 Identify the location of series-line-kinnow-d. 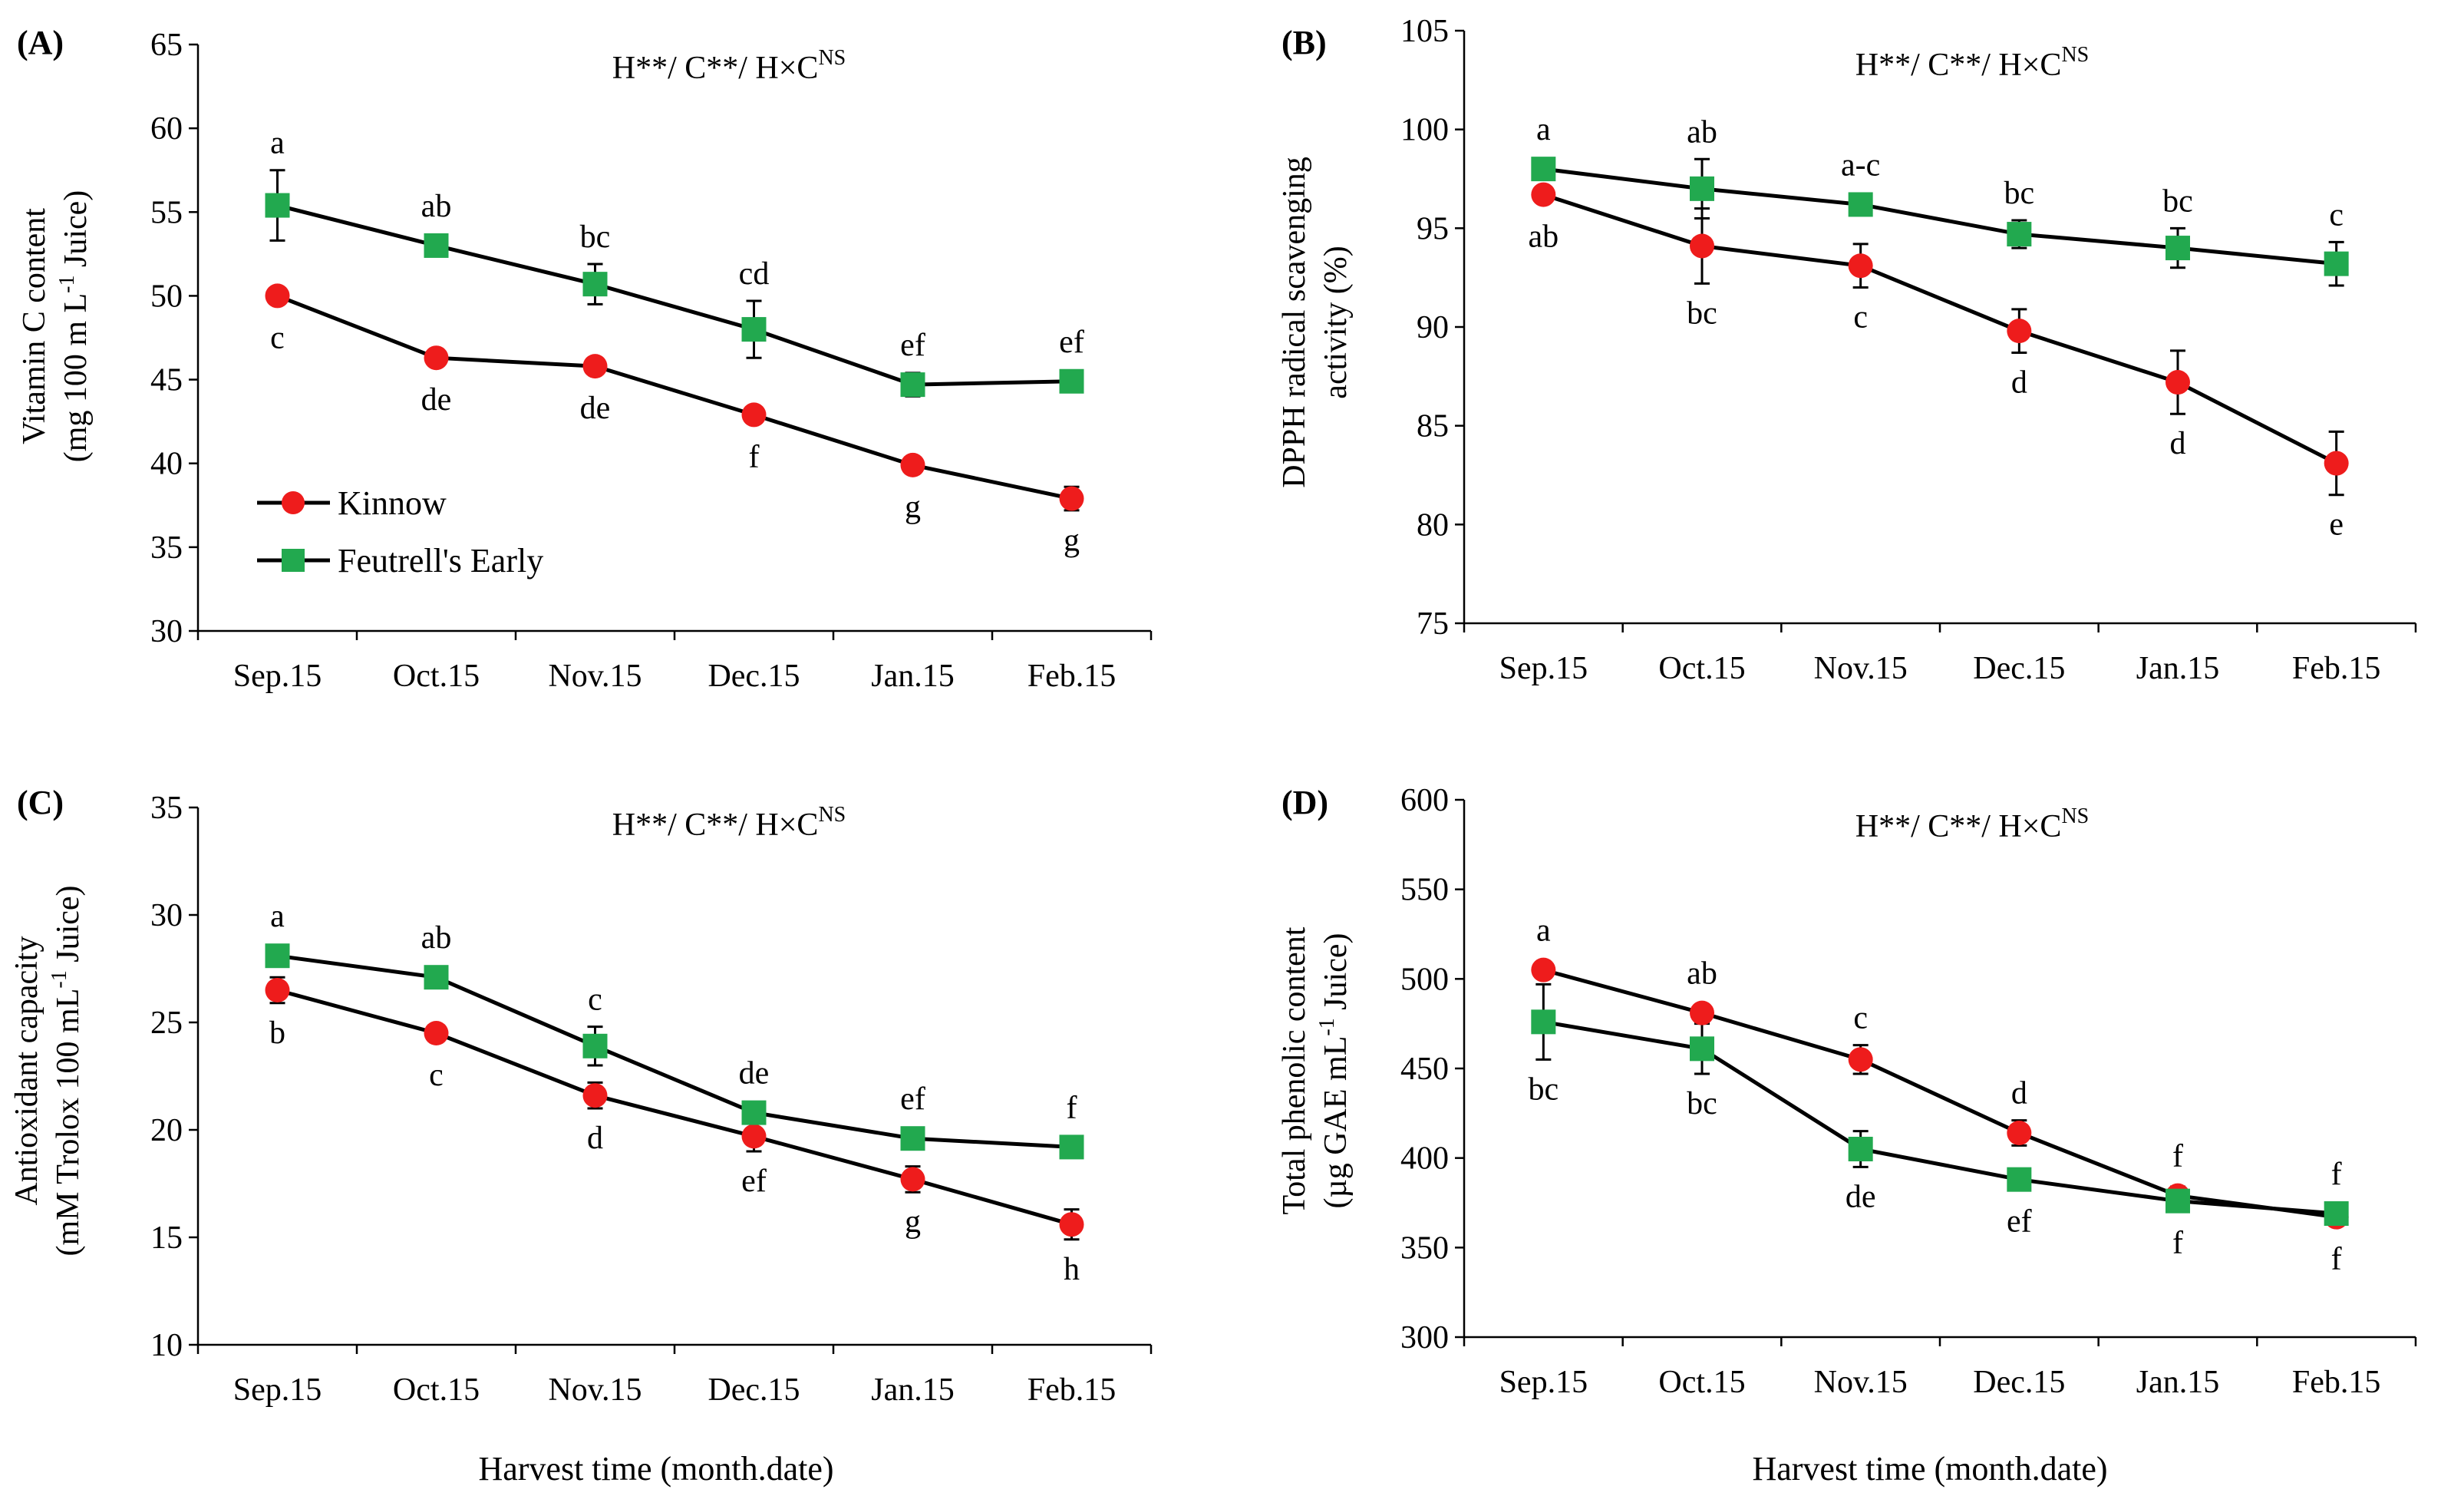
(1940, 1094).